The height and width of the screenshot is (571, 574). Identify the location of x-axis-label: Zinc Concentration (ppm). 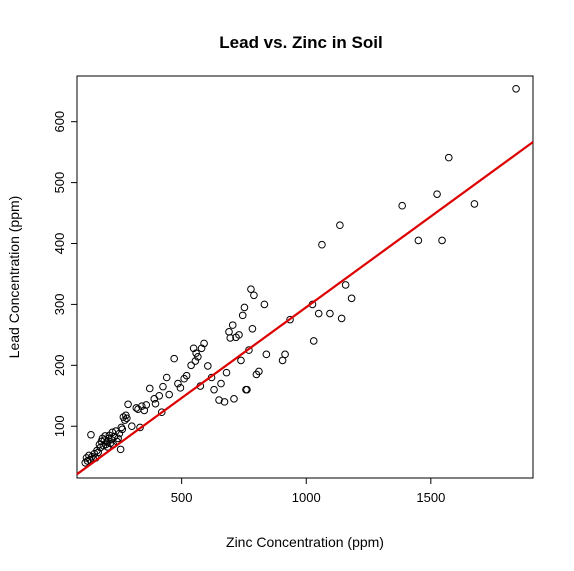
(305, 542).